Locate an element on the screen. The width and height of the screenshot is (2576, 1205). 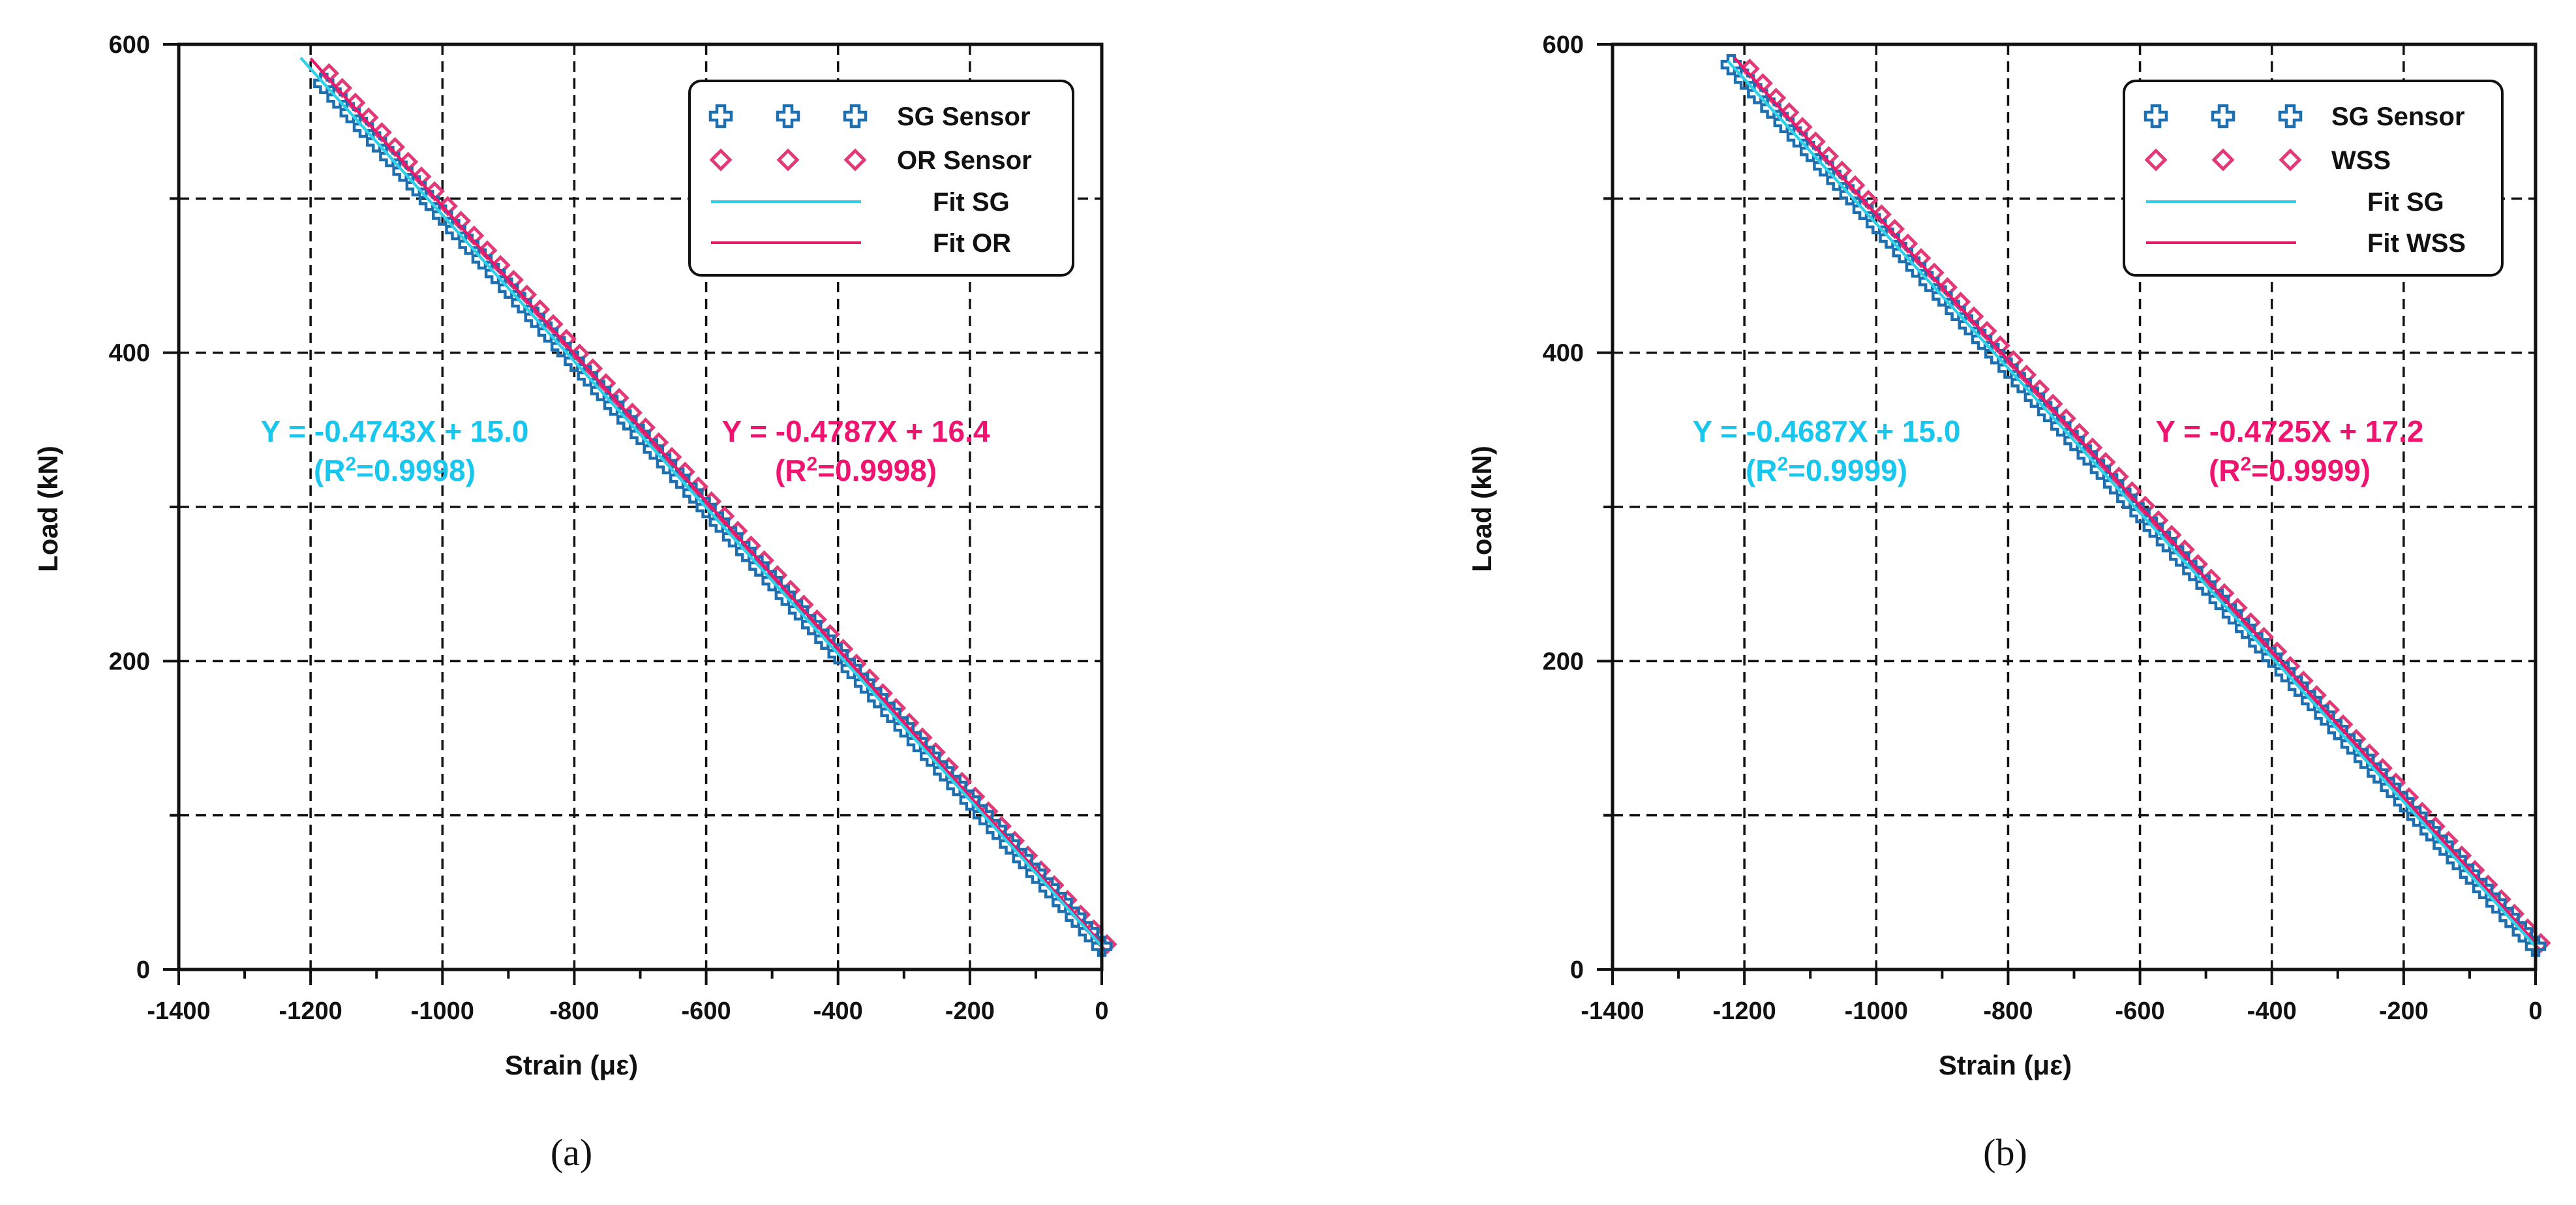
legend: SG Sensor WSS Fit SG Fit WSS is located at coordinates (2314, 178).